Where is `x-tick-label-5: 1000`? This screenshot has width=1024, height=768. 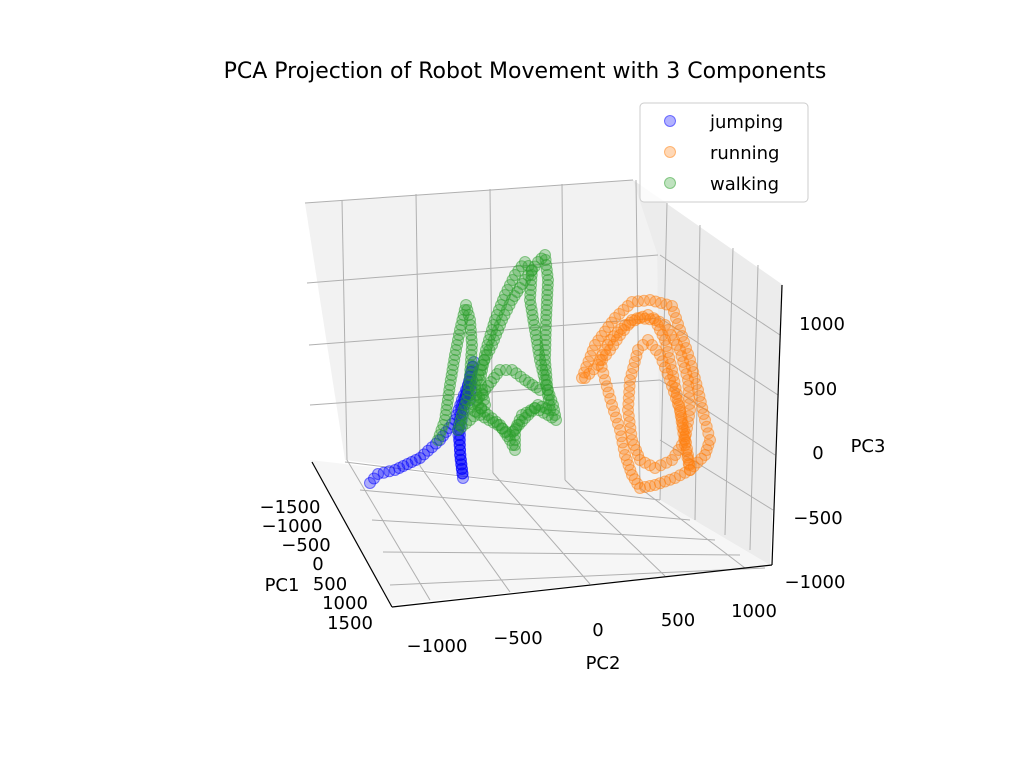
x-tick-label-5: 1000 is located at coordinates (345, 603).